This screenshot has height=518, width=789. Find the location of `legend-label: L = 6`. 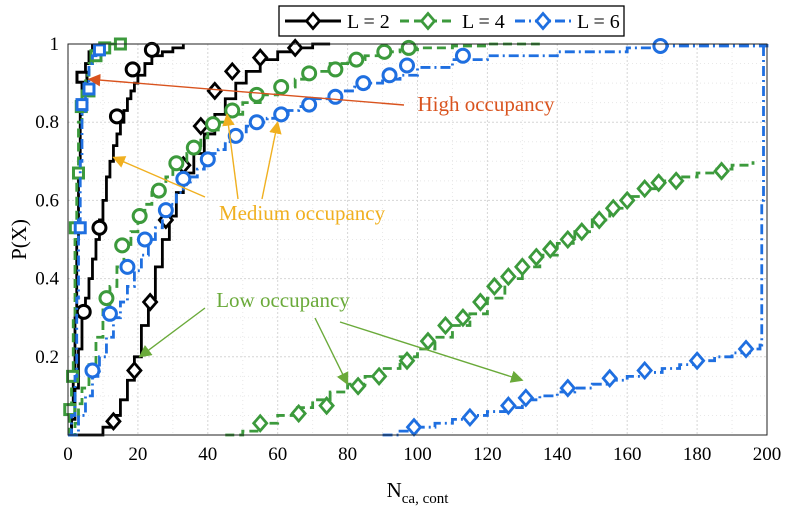

legend-label: L = 6 is located at coordinates (598, 22).